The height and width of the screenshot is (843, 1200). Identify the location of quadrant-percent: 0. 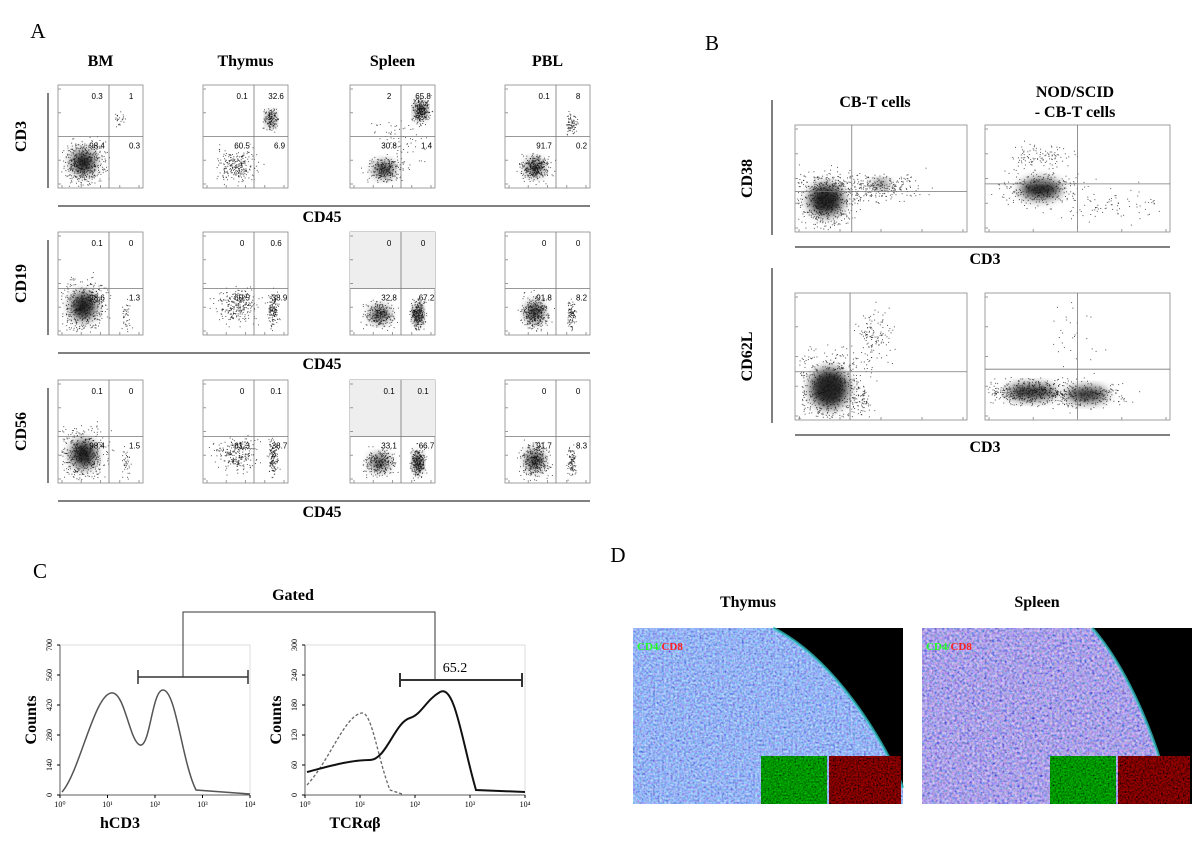
(544, 243).